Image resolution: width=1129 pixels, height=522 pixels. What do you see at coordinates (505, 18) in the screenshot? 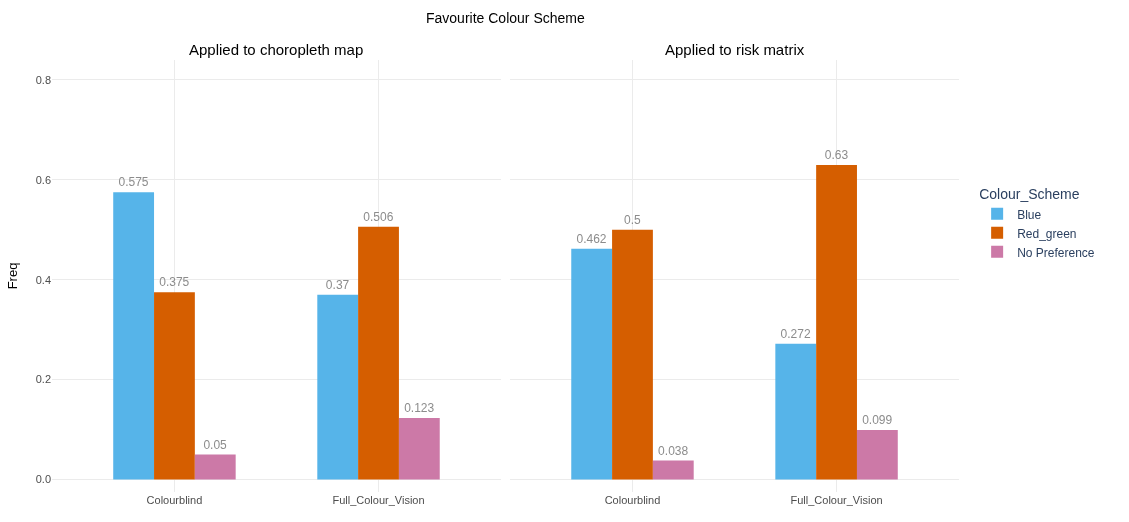
I see `text: Favourite Colour Scheme` at bounding box center [505, 18].